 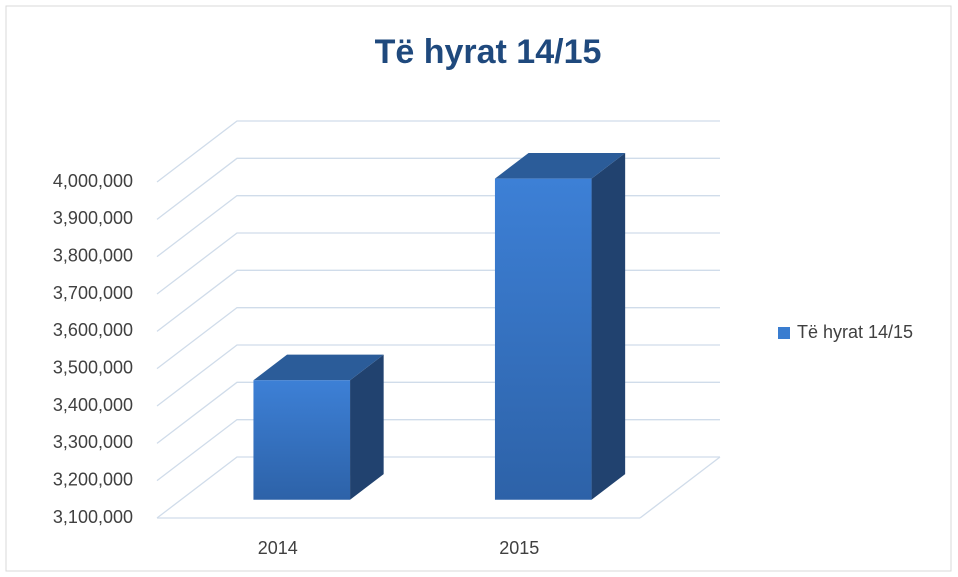 What do you see at coordinates (93, 367) in the screenshot?
I see `y-tick-label: 3,500,000` at bounding box center [93, 367].